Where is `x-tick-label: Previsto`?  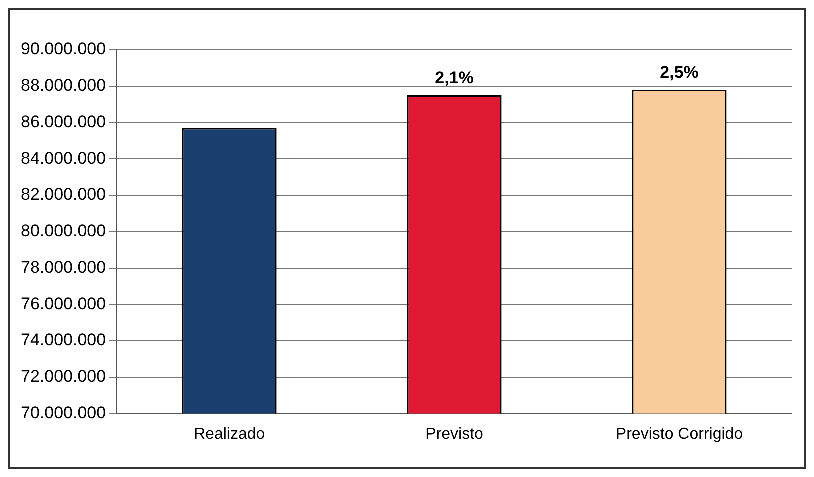
x-tick-label: Previsto is located at coordinates (455, 434).